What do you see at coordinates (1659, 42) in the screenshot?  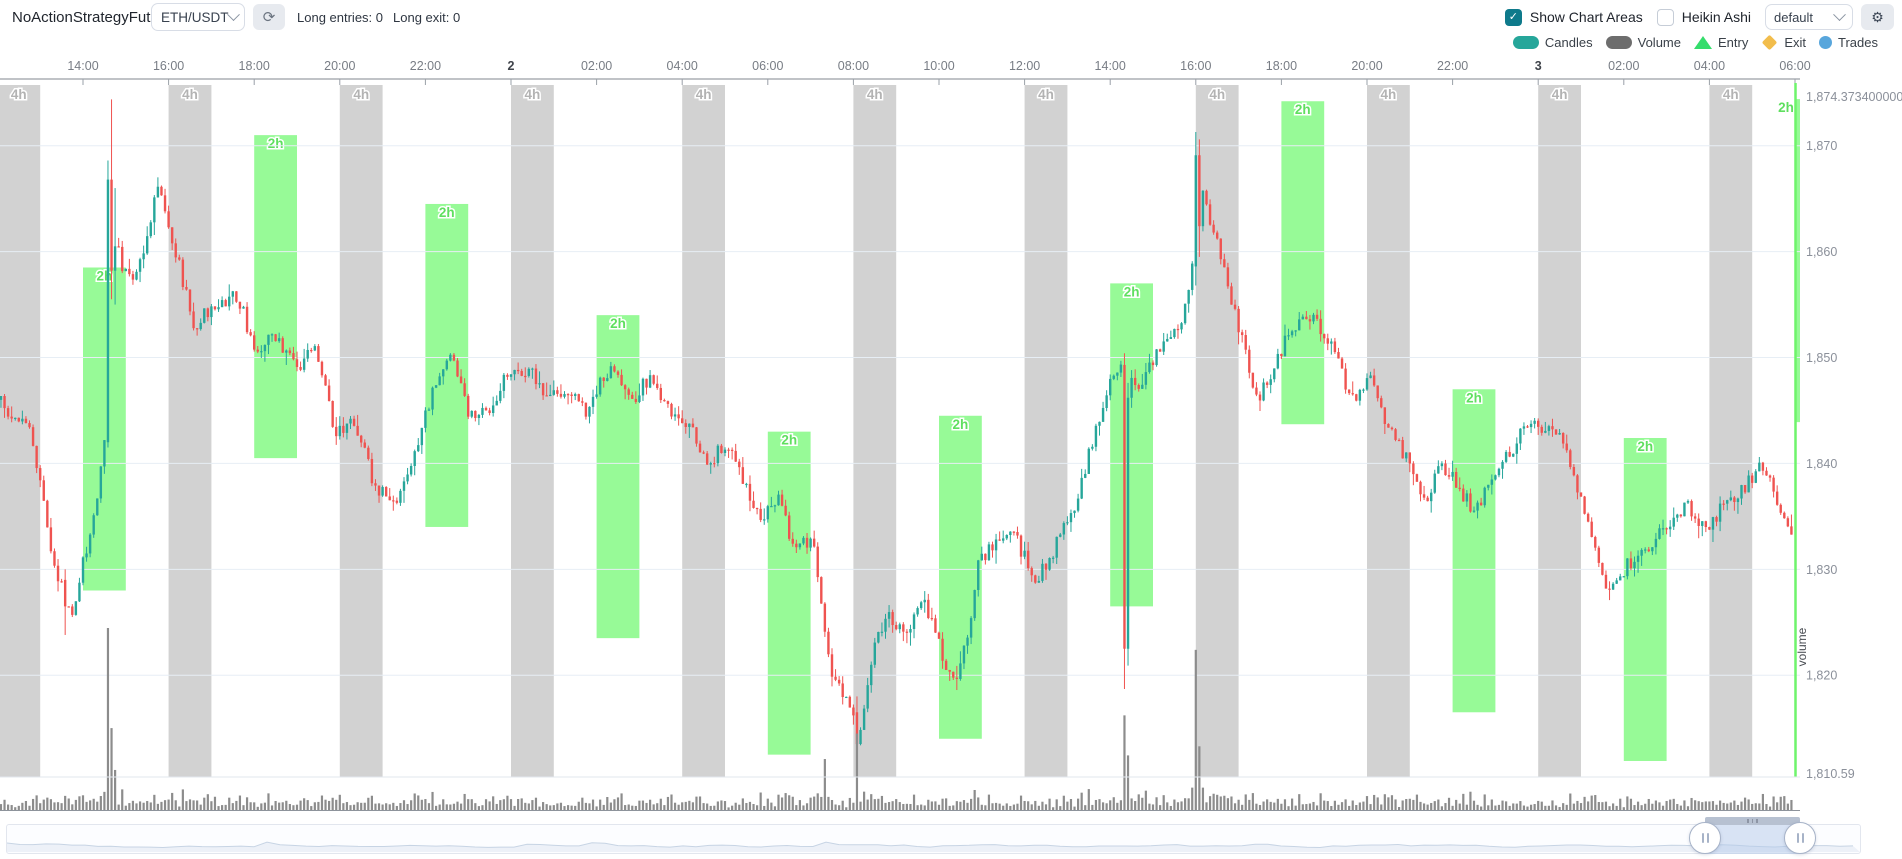 I see `legend-label: Volume` at bounding box center [1659, 42].